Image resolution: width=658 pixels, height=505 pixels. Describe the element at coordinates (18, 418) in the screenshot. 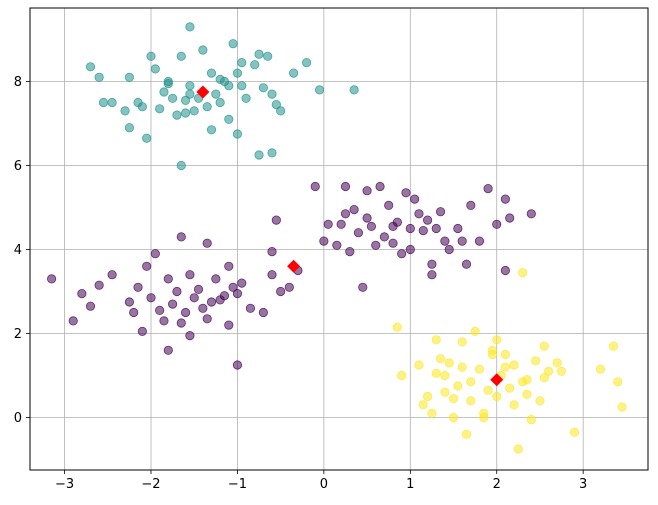

I see `y-tick-label: 0` at that location.